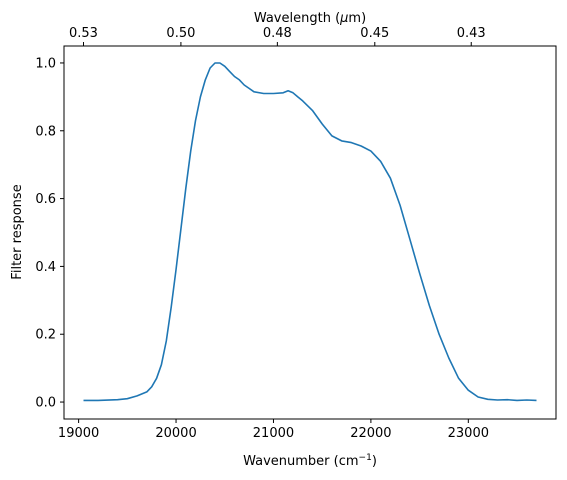 This screenshot has height=480, width=567. Describe the element at coordinates (370, 433) in the screenshot. I see `x-tick-label: 22000` at that location.